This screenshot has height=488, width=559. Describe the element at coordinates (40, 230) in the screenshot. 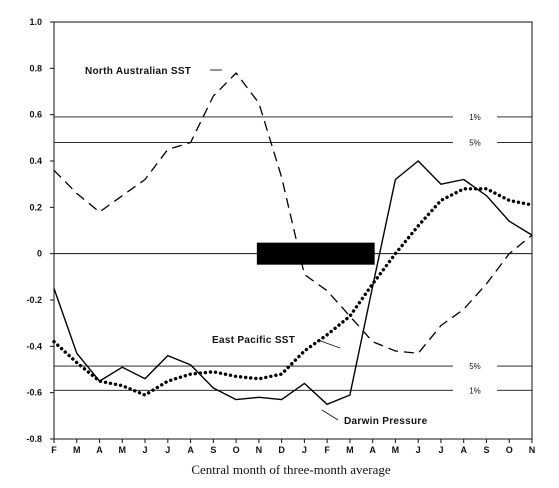

I see `y-axis: 1.0 0.8 0.6 0.4 0.2 0 -0.2 -0.4 -0.6 -0.8` at that location.